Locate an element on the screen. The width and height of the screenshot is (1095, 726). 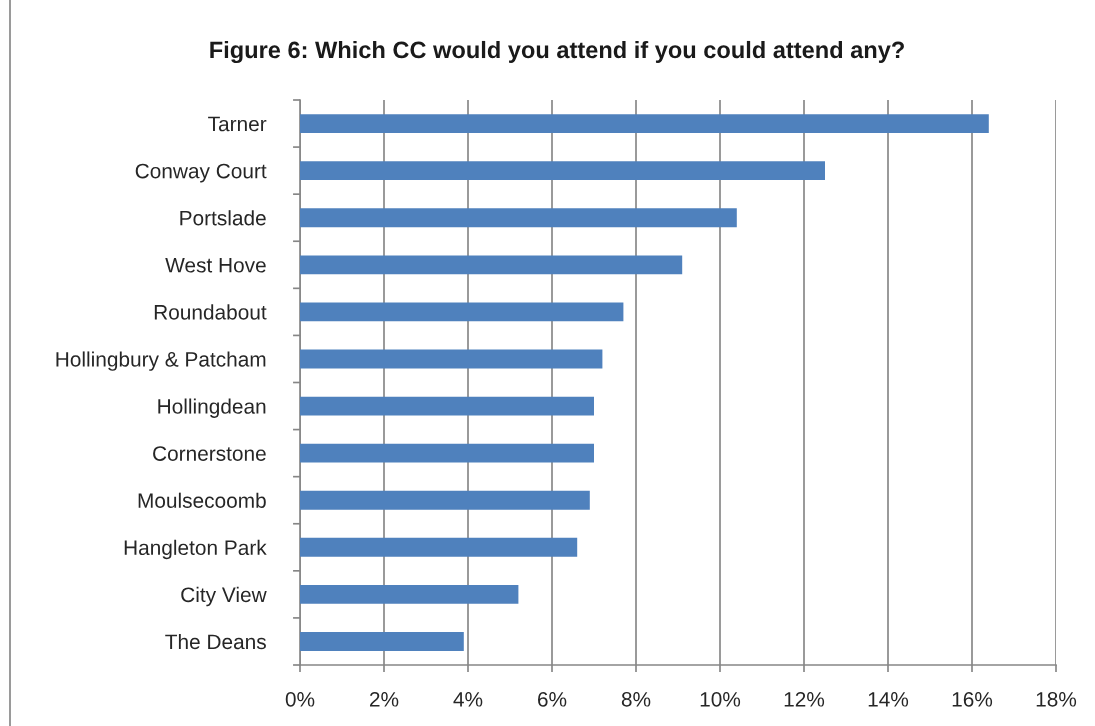
x-tick-label: 10% is located at coordinates (720, 699).